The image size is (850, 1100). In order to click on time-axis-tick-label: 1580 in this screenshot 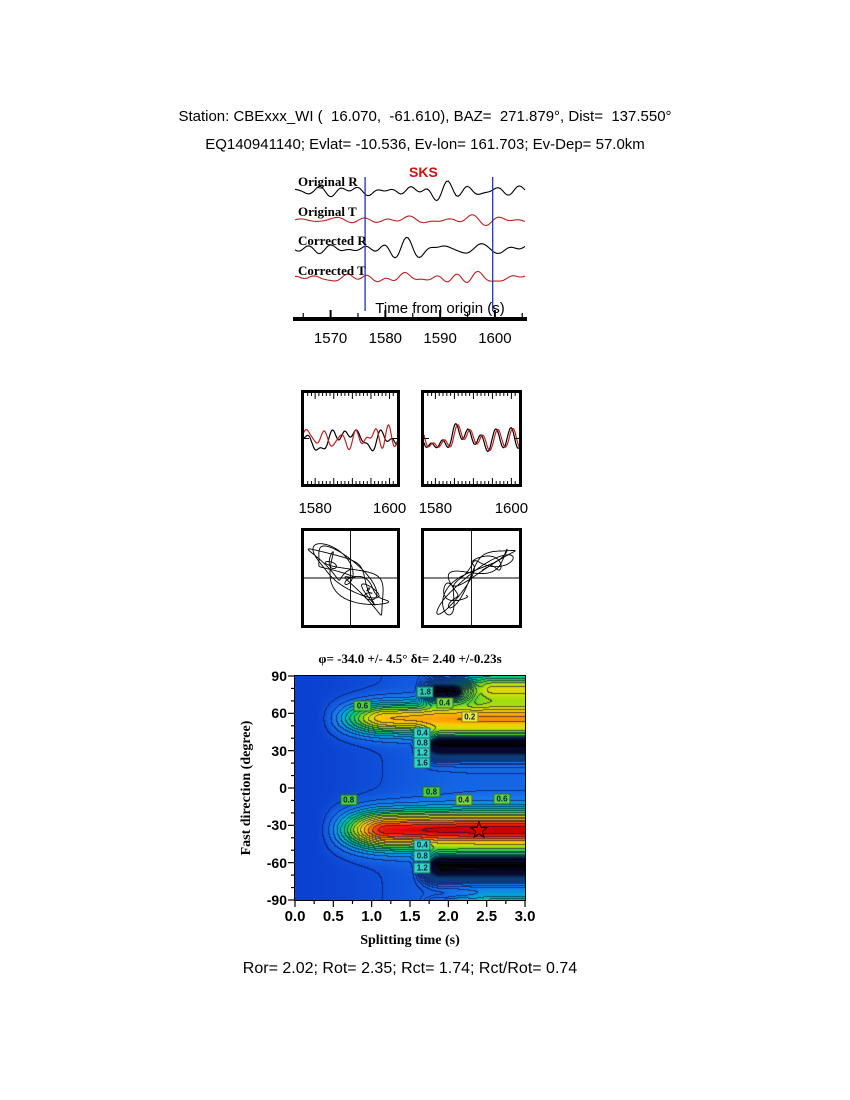, I will do `click(385, 338)`.